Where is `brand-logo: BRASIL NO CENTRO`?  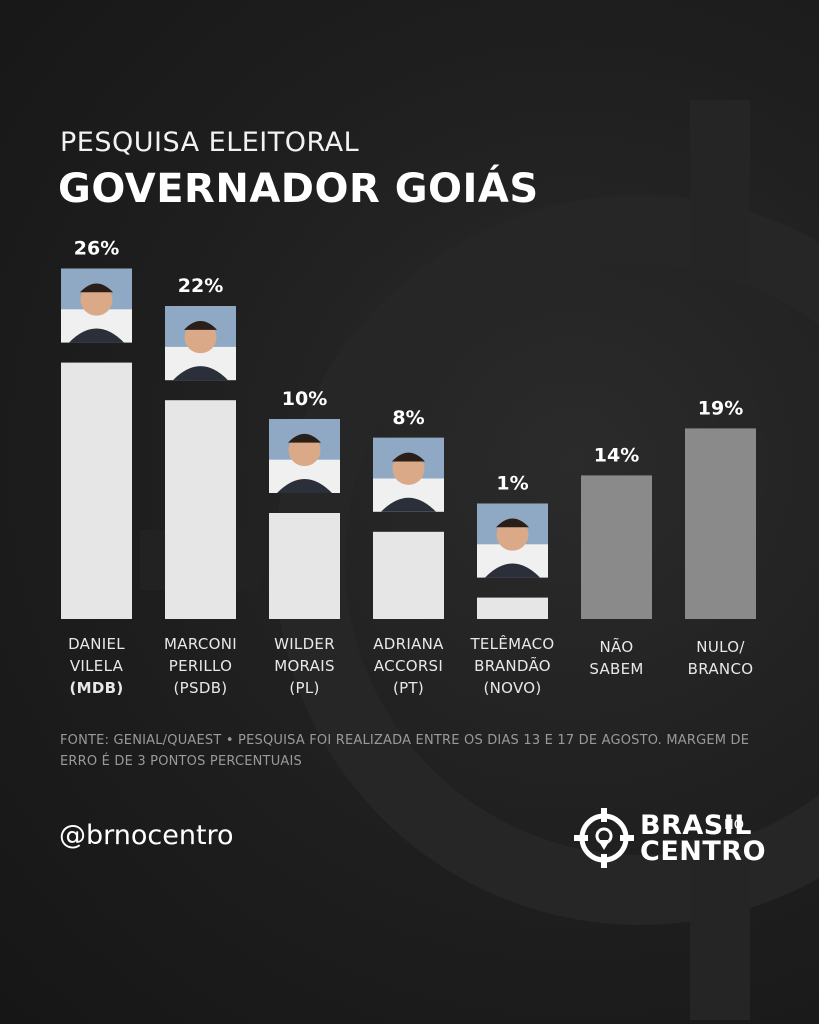 brand-logo: BRASIL NO CENTRO is located at coordinates (674, 838).